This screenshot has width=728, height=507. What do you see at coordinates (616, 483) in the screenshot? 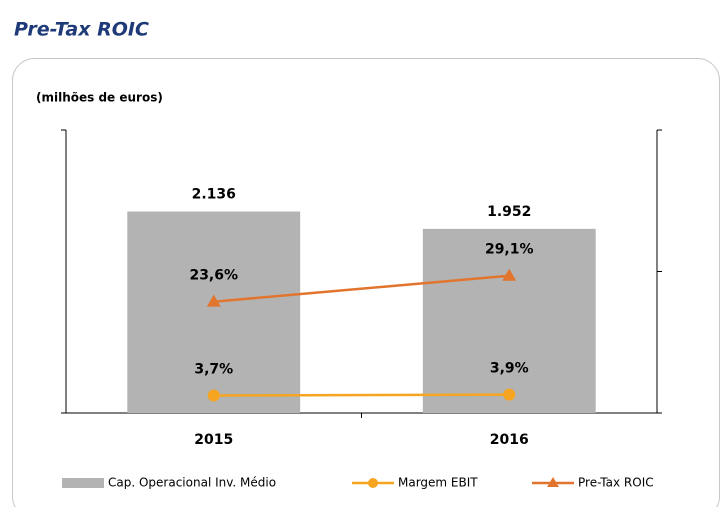
I see `legend-label: Pre-Tax ROIC` at bounding box center [616, 483].